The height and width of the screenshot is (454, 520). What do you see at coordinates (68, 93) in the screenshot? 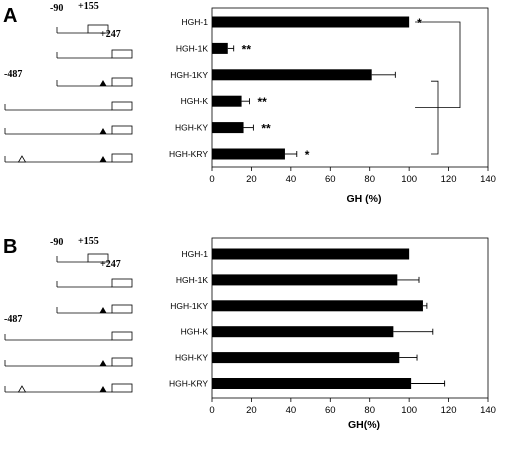
I see `construct-diagram-A` at bounding box center [68, 93].